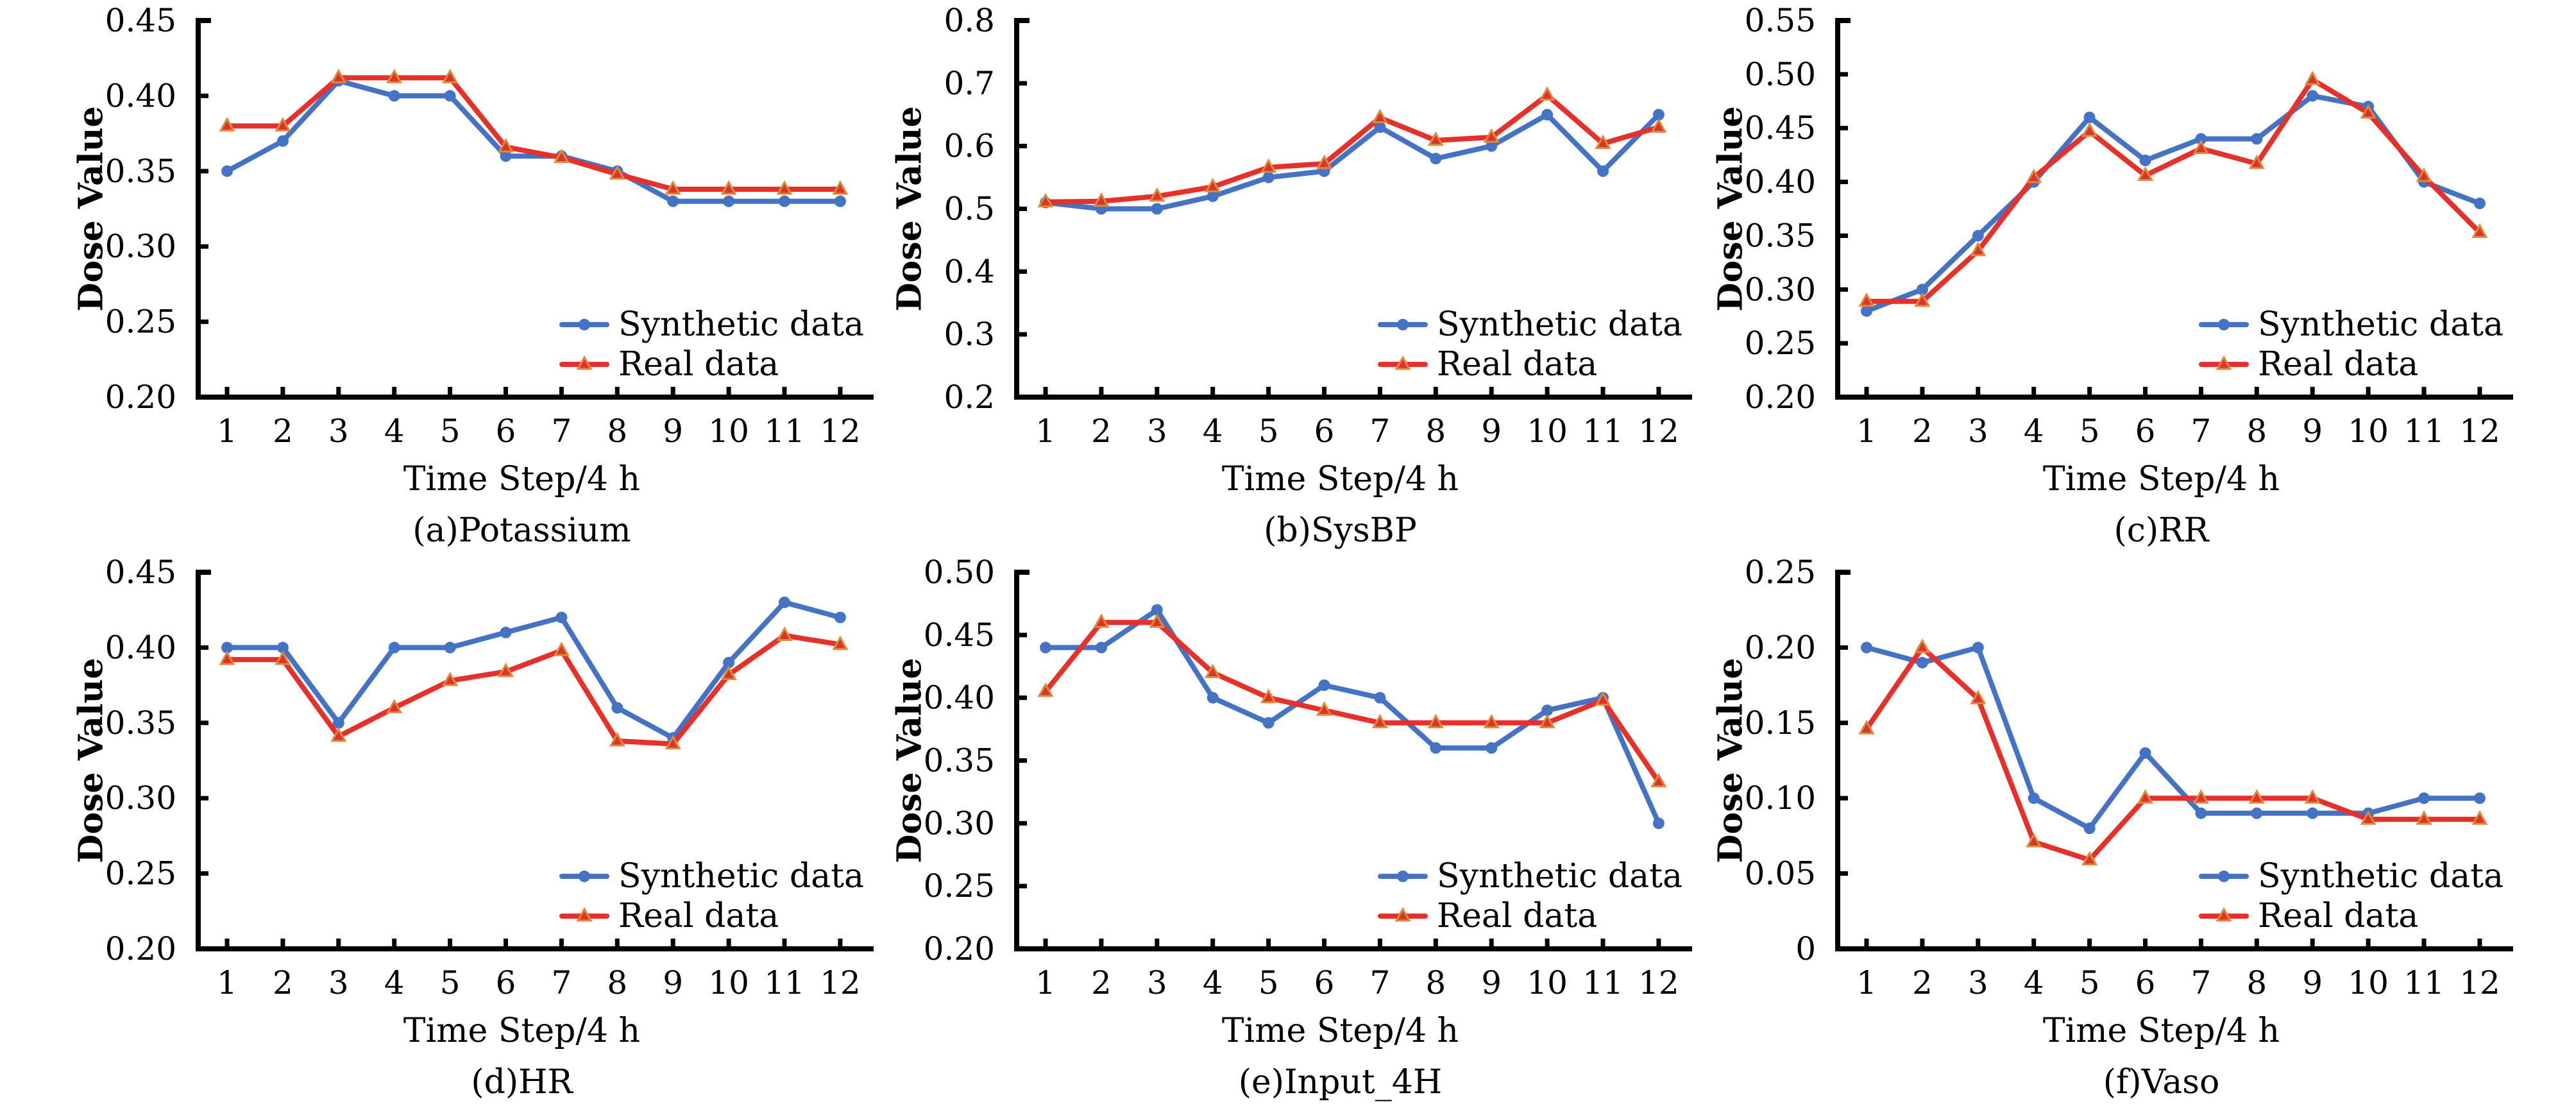  I want to click on x-tick-label: 11, so click(2424, 431).